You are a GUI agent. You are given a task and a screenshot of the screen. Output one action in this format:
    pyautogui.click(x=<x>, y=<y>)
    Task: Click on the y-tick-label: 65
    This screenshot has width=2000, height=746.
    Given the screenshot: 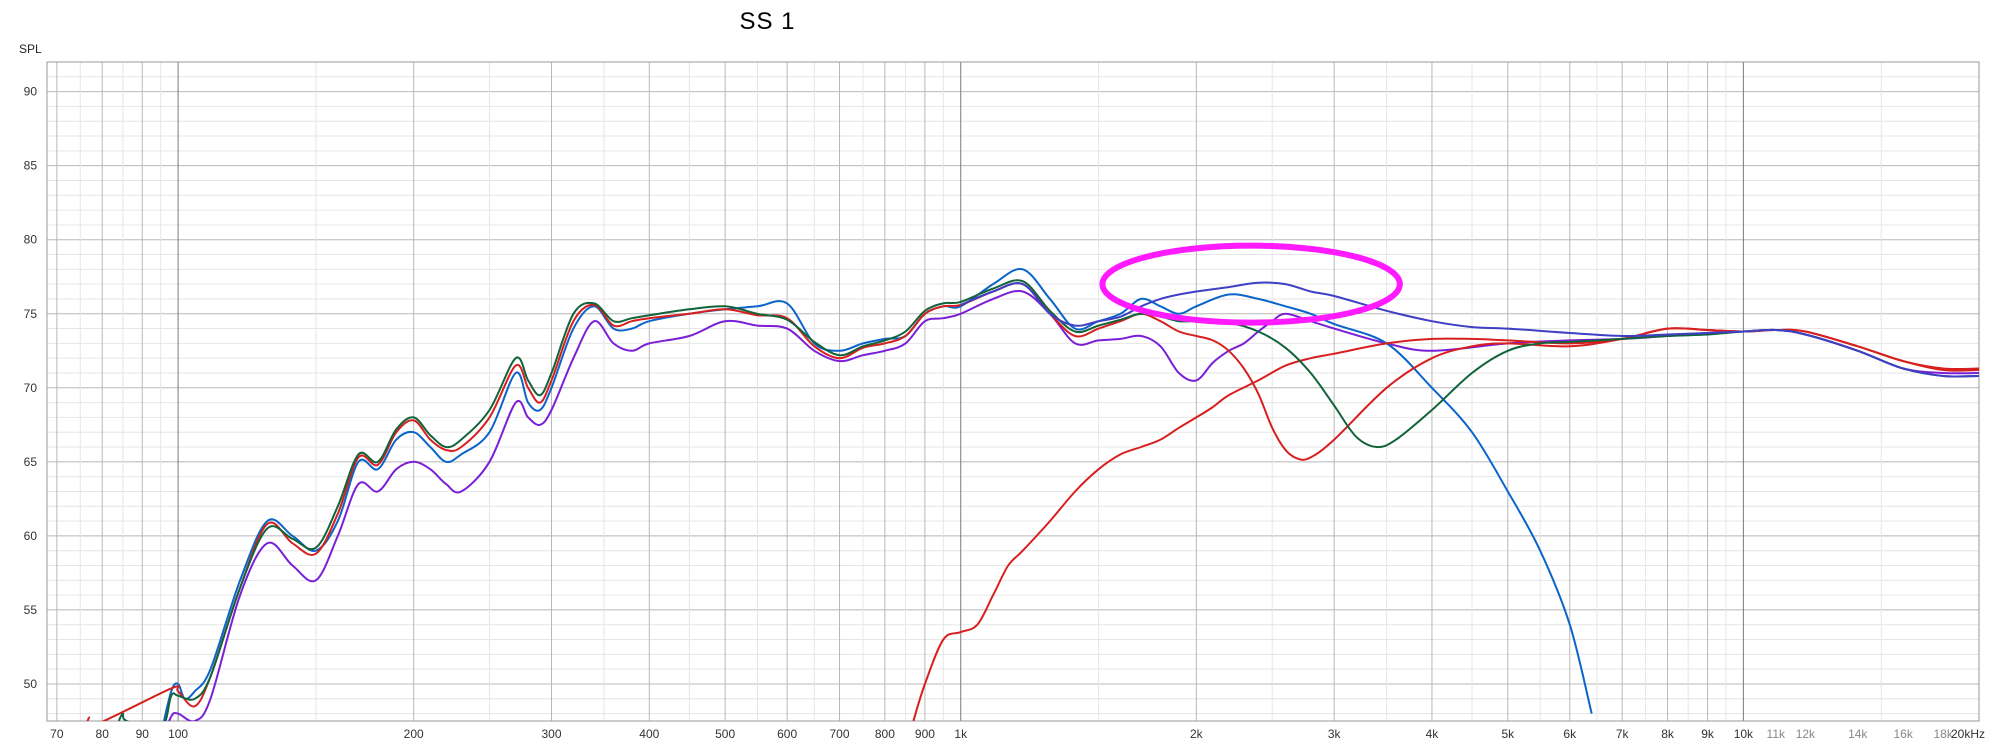 What is the action you would take?
    pyautogui.click(x=31, y=462)
    